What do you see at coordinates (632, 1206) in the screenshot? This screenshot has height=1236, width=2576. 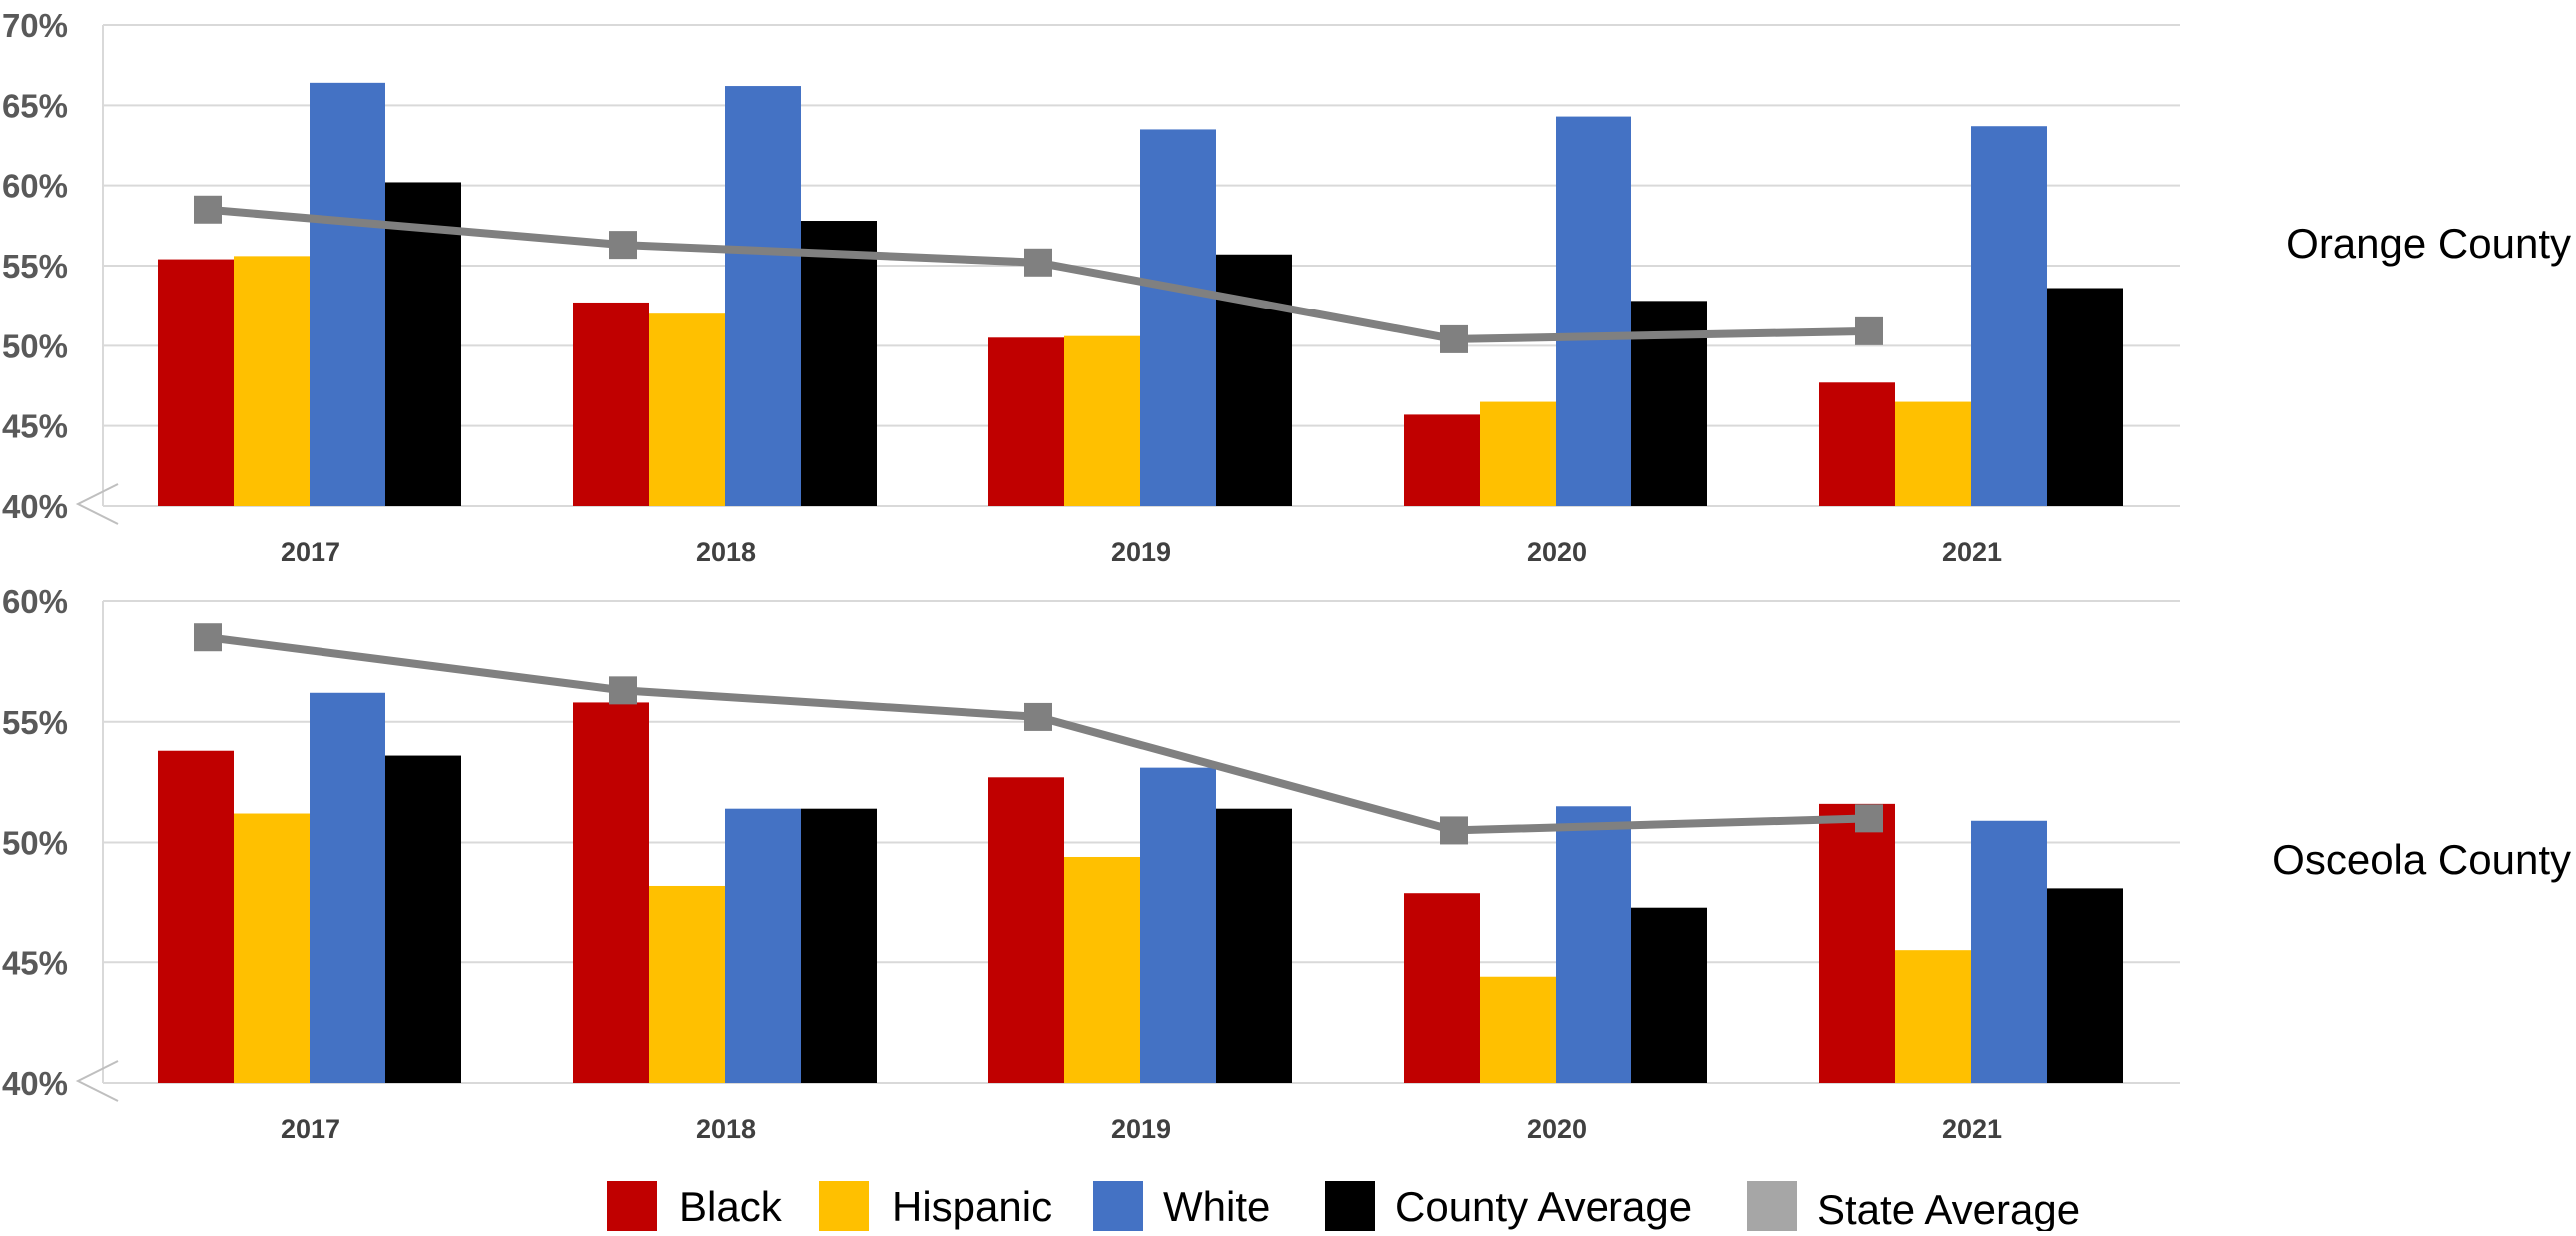 I see `legend-swatch-black` at bounding box center [632, 1206].